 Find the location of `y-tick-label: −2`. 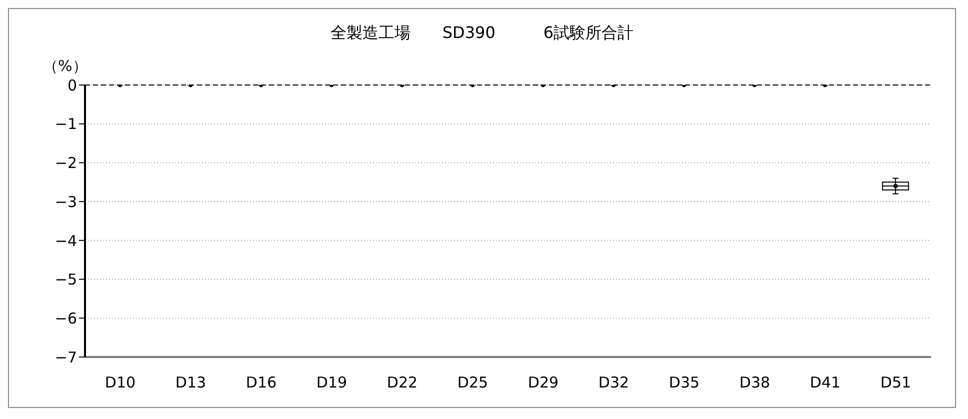

y-tick-label: −2 is located at coordinates (65, 163).